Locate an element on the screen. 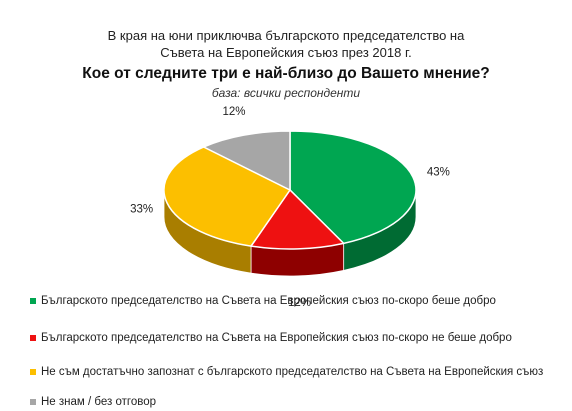 This screenshot has height=411, width=572. legend-swatch-good is located at coordinates (33, 301).